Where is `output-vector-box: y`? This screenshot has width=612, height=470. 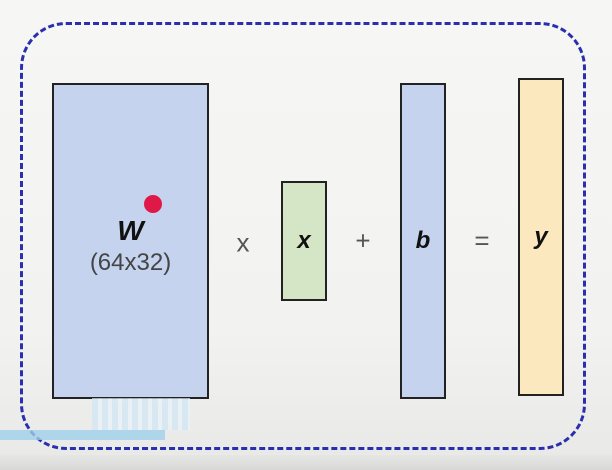
output-vector-box: y is located at coordinates (541, 237).